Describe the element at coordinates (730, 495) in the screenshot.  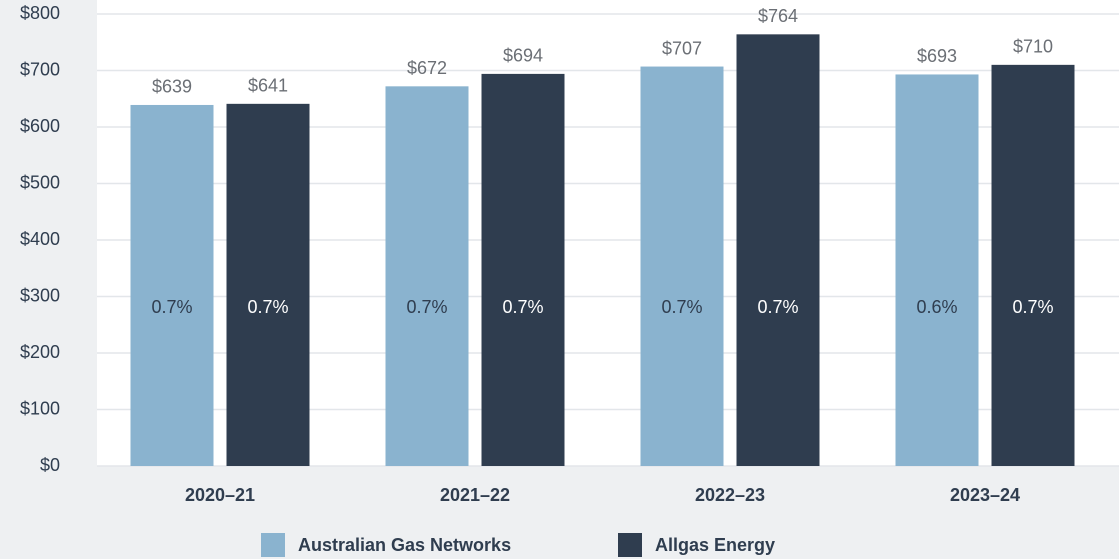
I see `x-tick-label: 2022–23` at that location.